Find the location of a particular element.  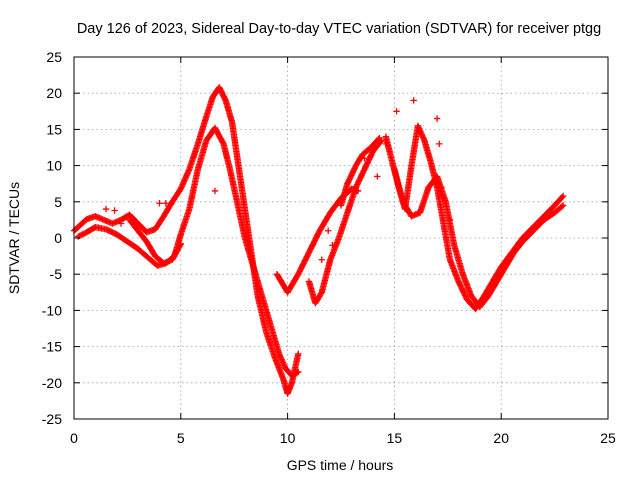

y-tick-label: 0 is located at coordinates (58, 238).